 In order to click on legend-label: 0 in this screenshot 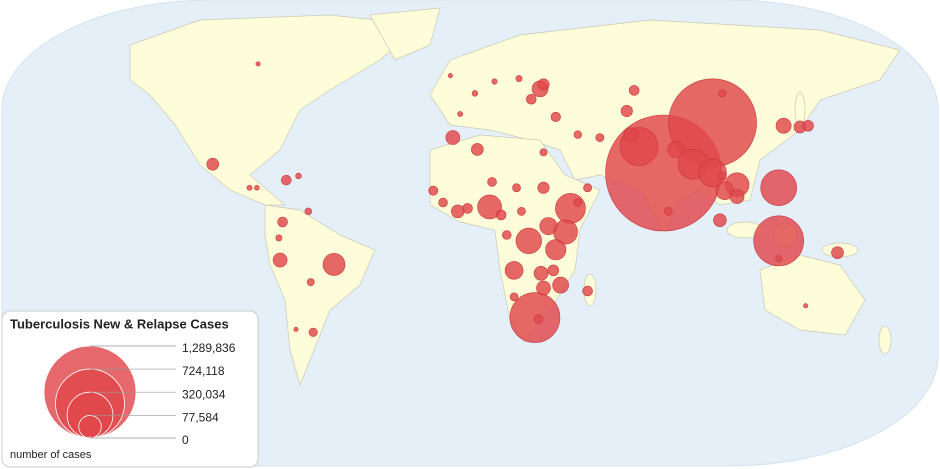, I will do `click(185, 440)`.